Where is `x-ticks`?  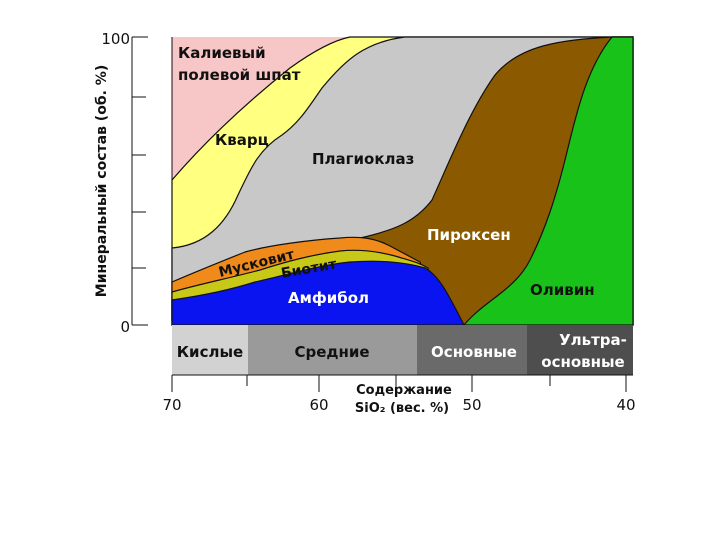 x-ticks is located at coordinates (399, 383).